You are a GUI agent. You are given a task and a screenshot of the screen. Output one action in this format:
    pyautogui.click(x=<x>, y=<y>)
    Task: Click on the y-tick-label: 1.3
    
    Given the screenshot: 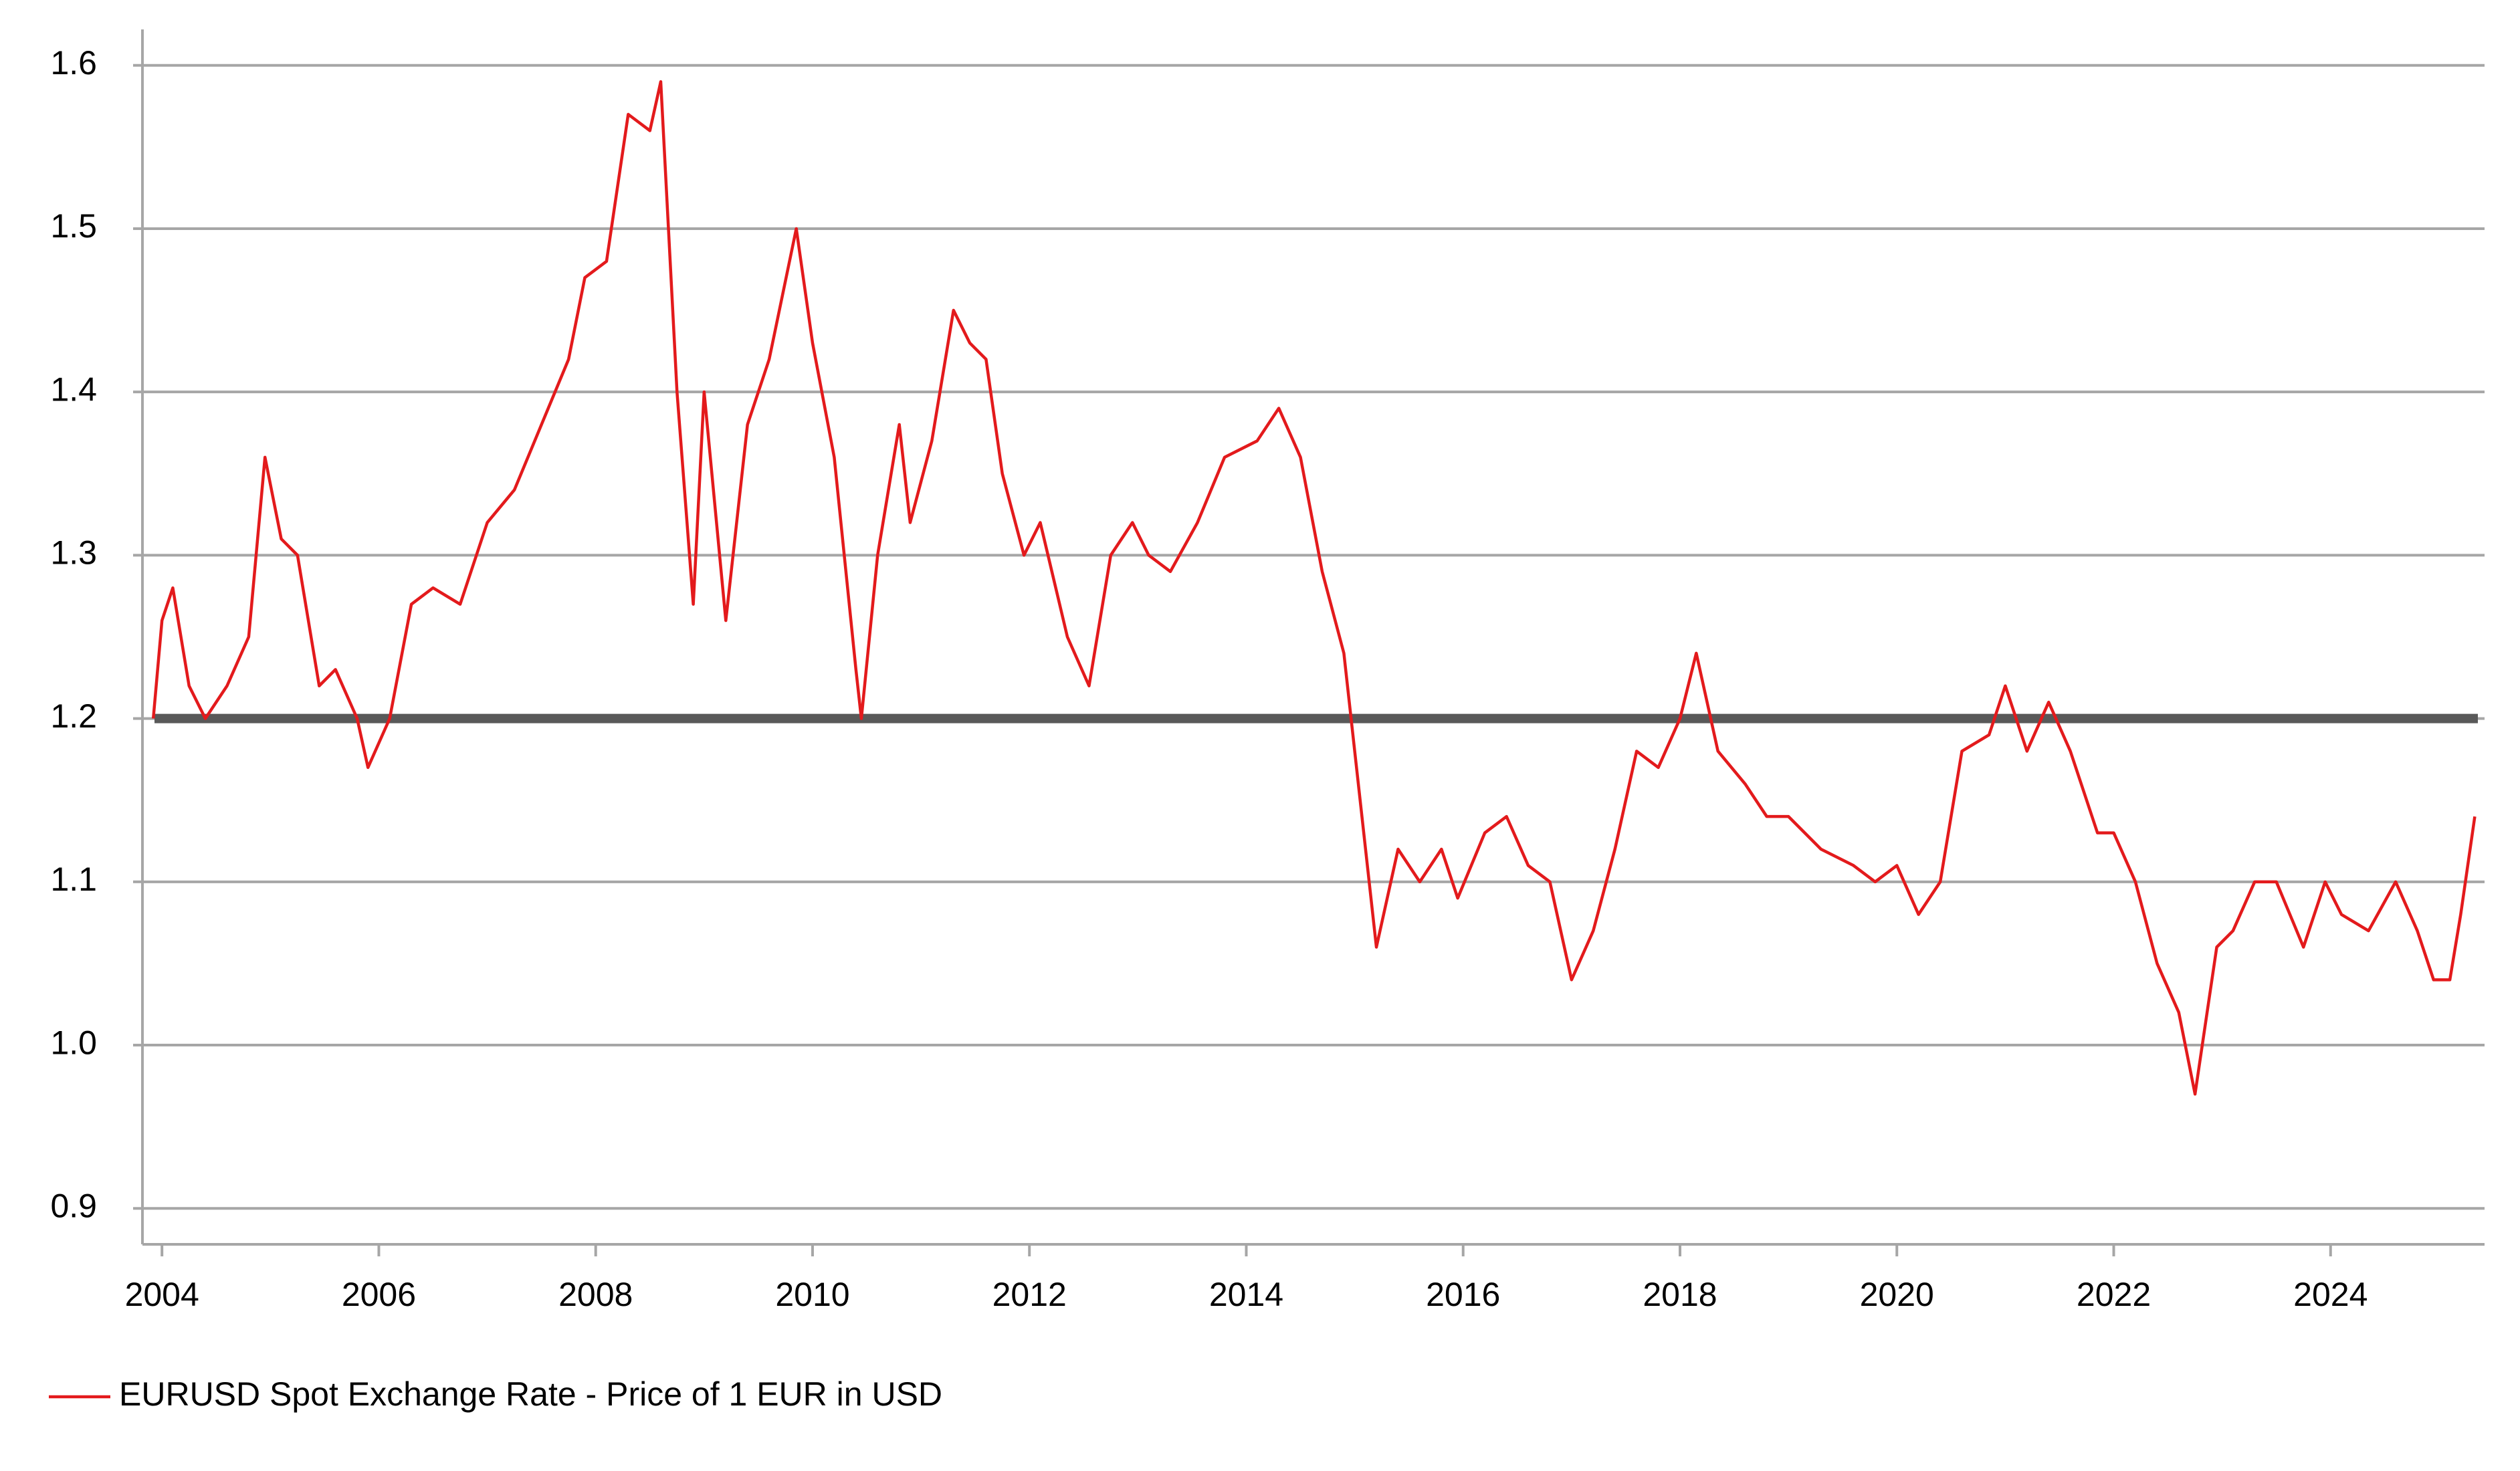 What is the action you would take?
    pyautogui.click(x=73, y=553)
    